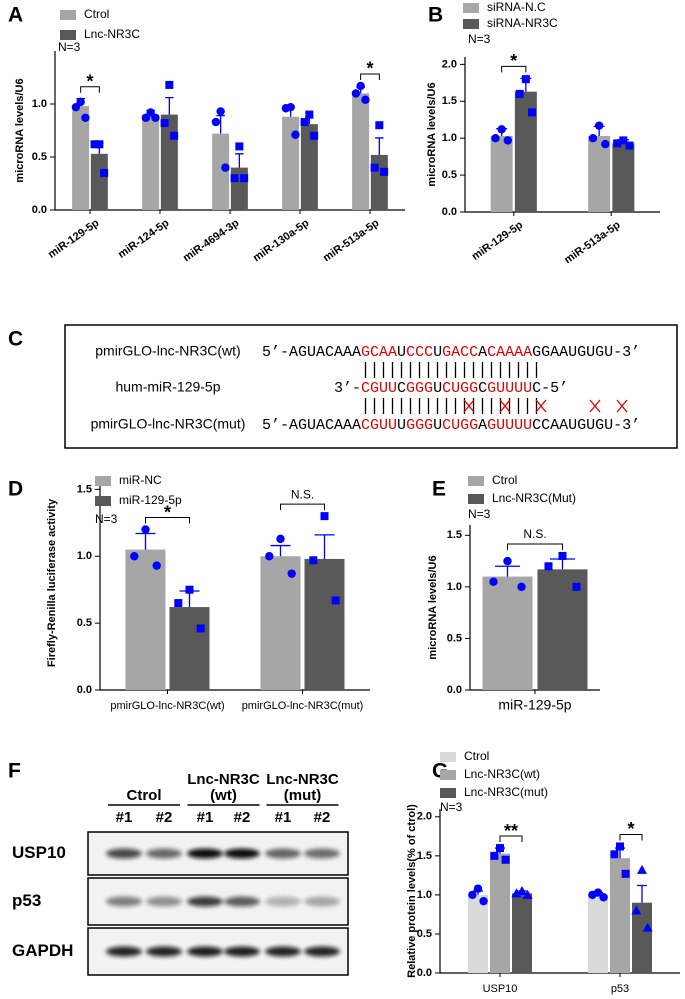 The height and width of the screenshot is (999, 685). I want to click on row-label: p53, so click(26, 900).